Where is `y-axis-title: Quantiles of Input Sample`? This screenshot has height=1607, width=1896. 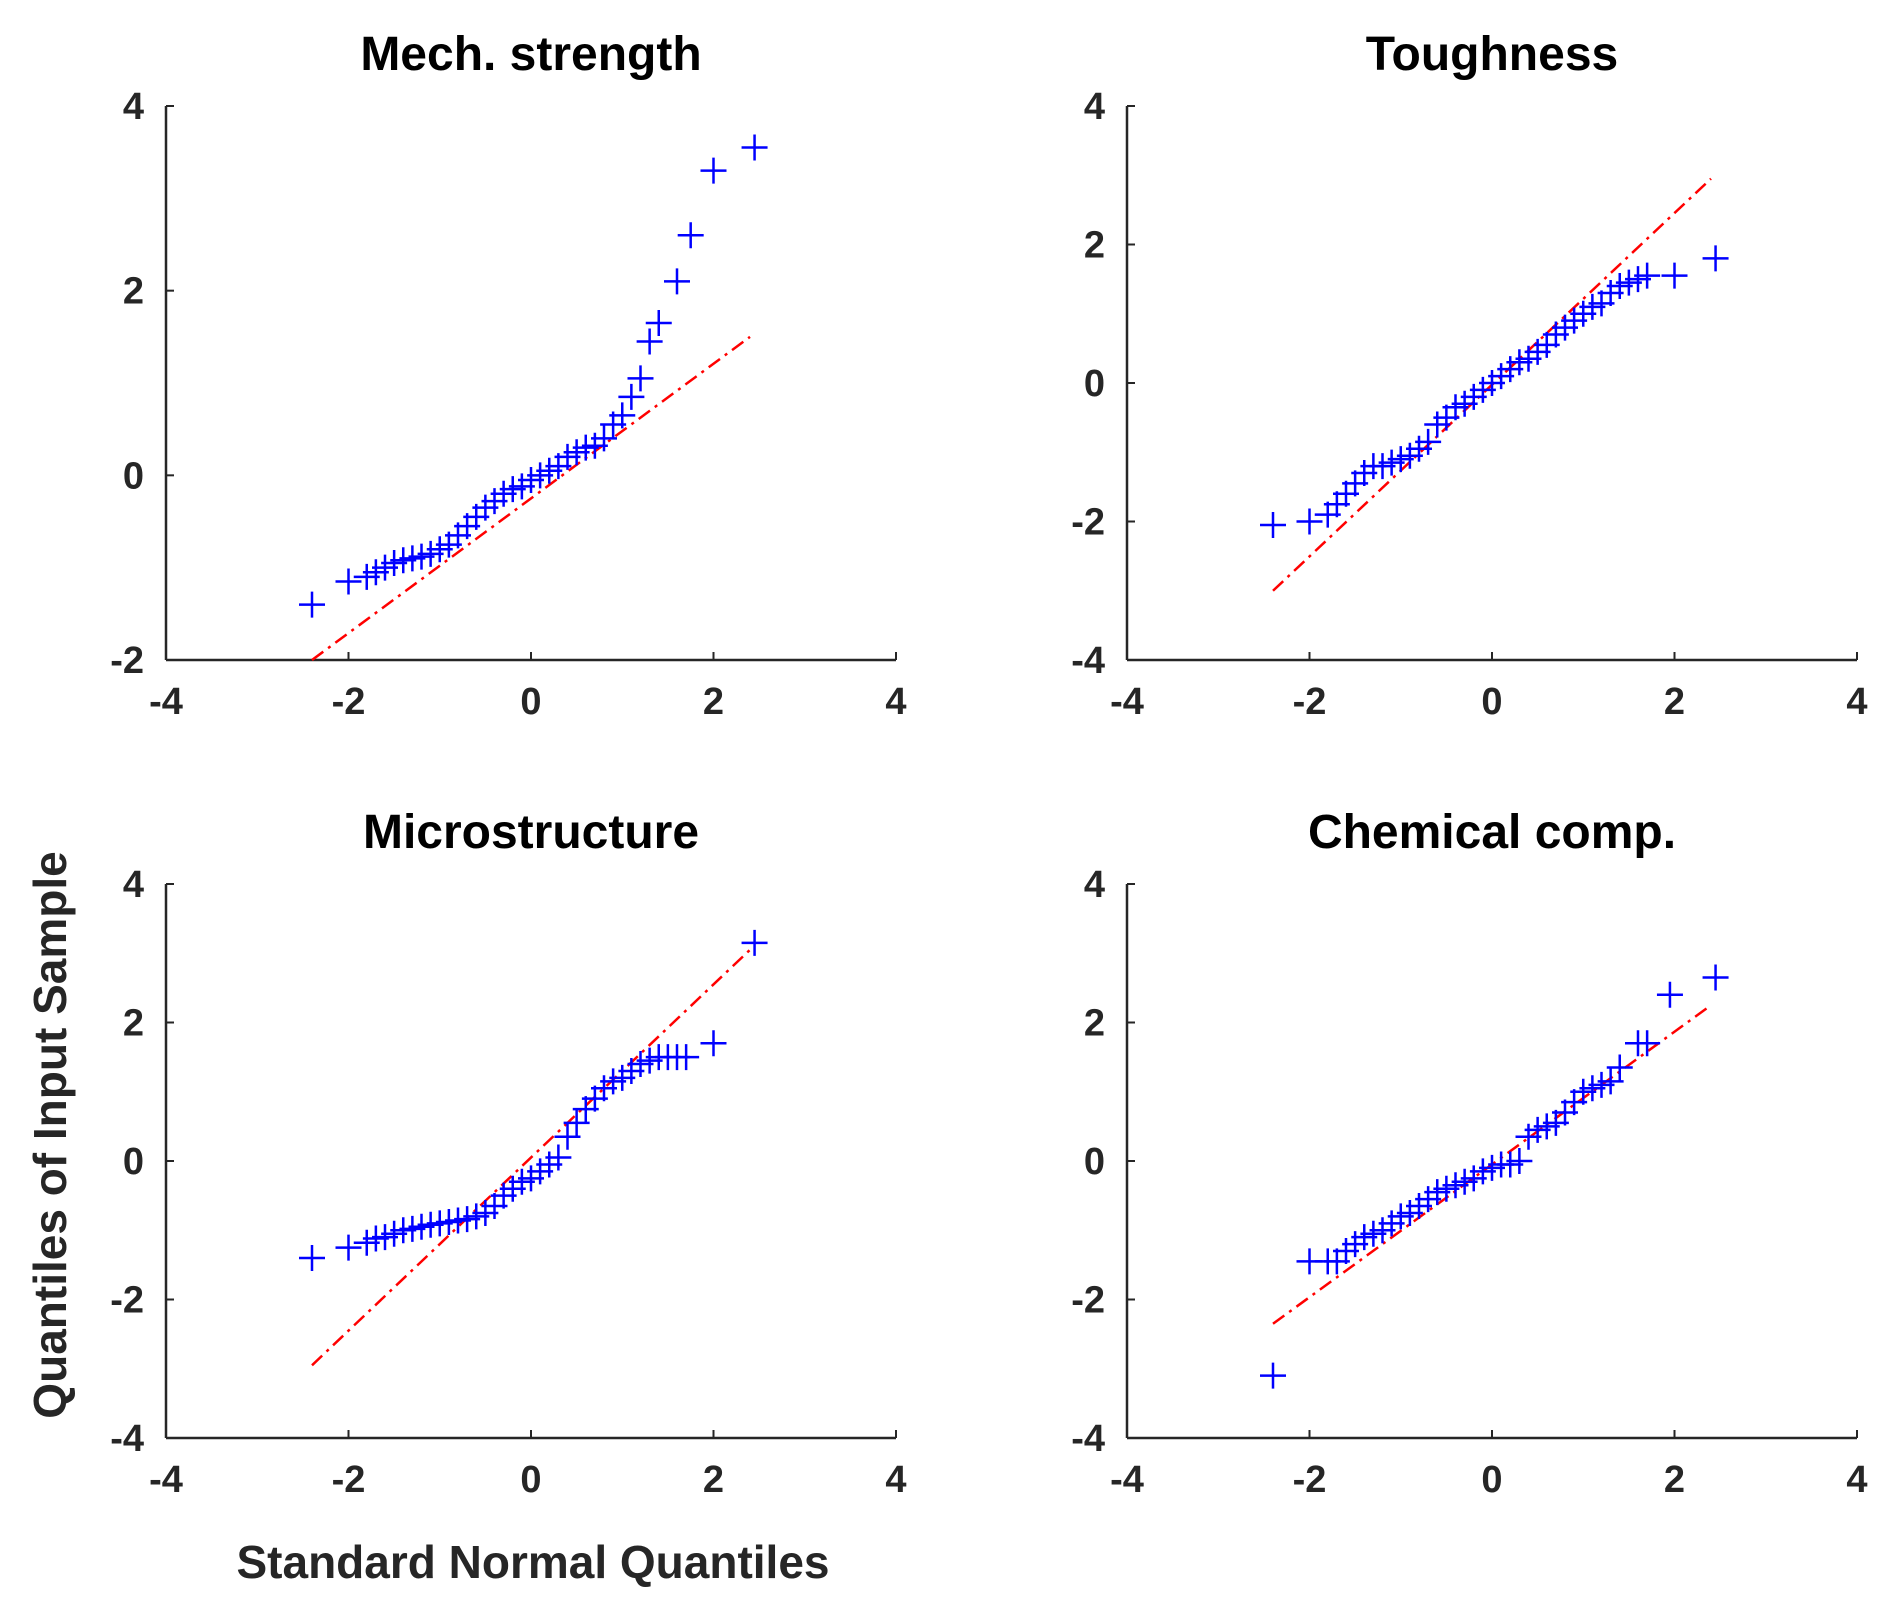 y-axis-title: Quantiles of Input Sample is located at coordinates (50, 1134).